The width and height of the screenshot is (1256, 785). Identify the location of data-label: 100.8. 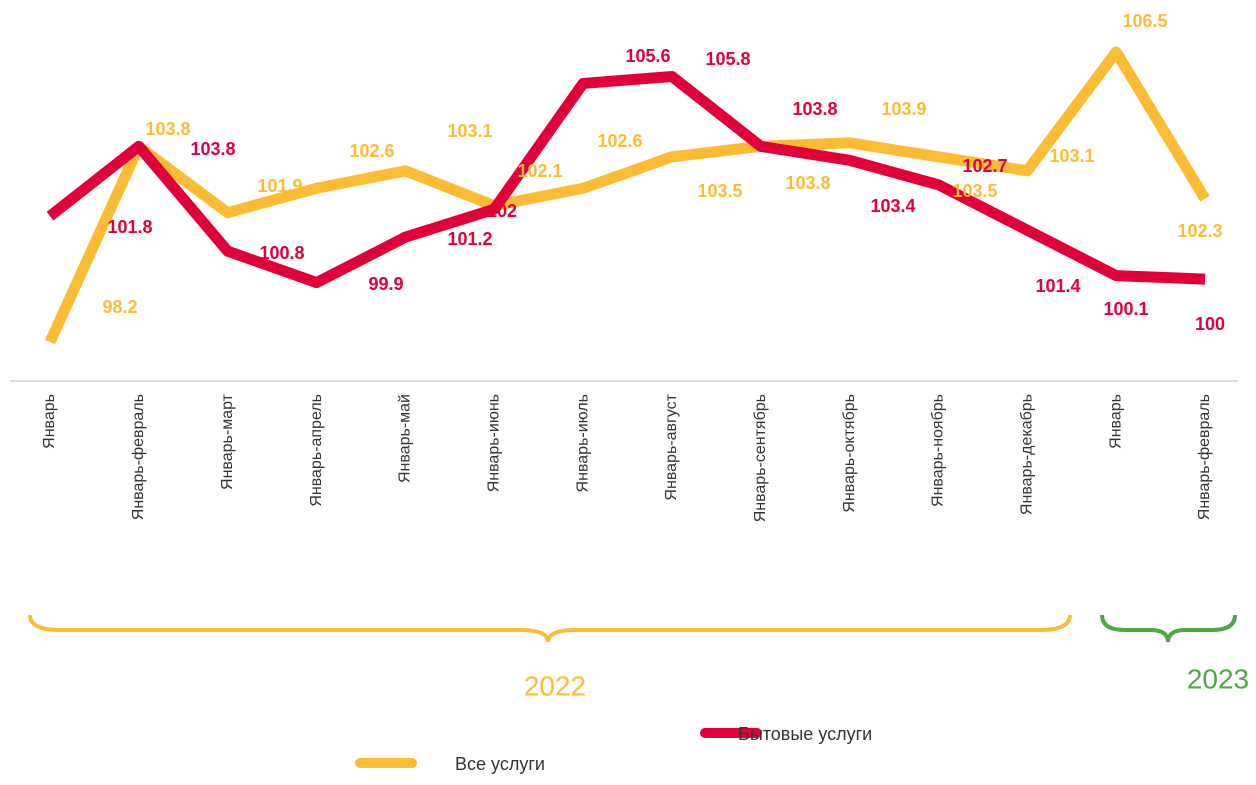
(281, 253).